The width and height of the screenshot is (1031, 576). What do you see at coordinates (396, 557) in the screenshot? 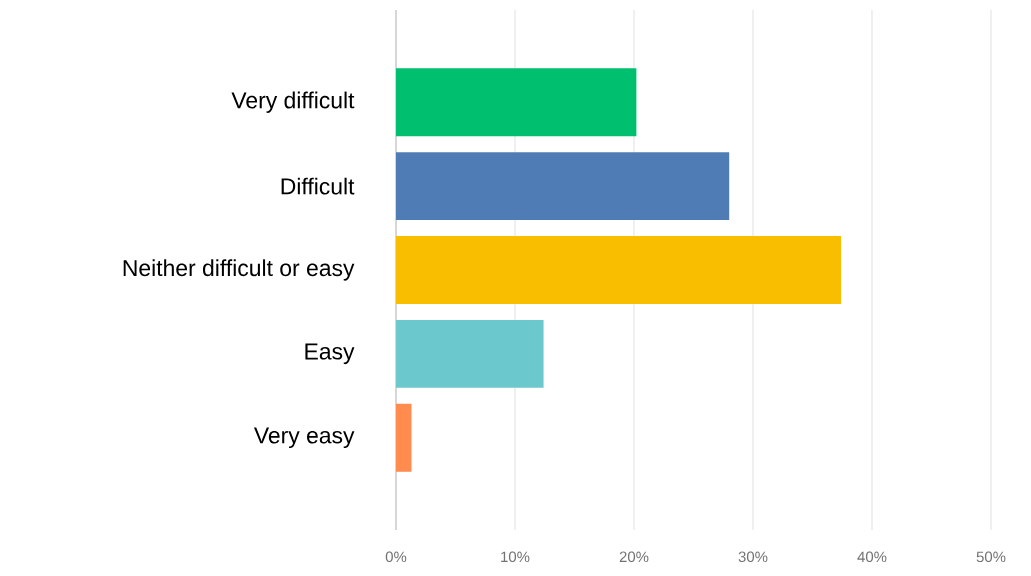
I see `x-tick-label: 0%` at bounding box center [396, 557].